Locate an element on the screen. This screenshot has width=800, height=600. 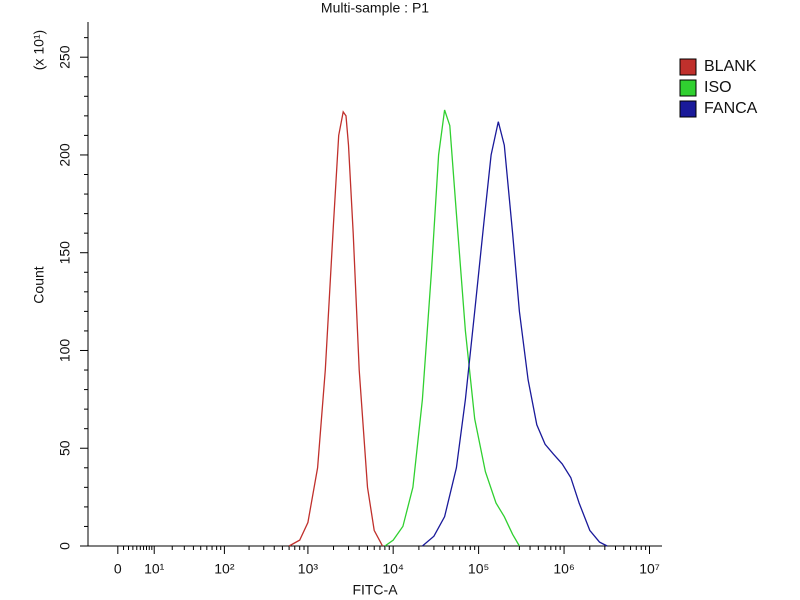
y-tick-label: 100 is located at coordinates (65, 351).